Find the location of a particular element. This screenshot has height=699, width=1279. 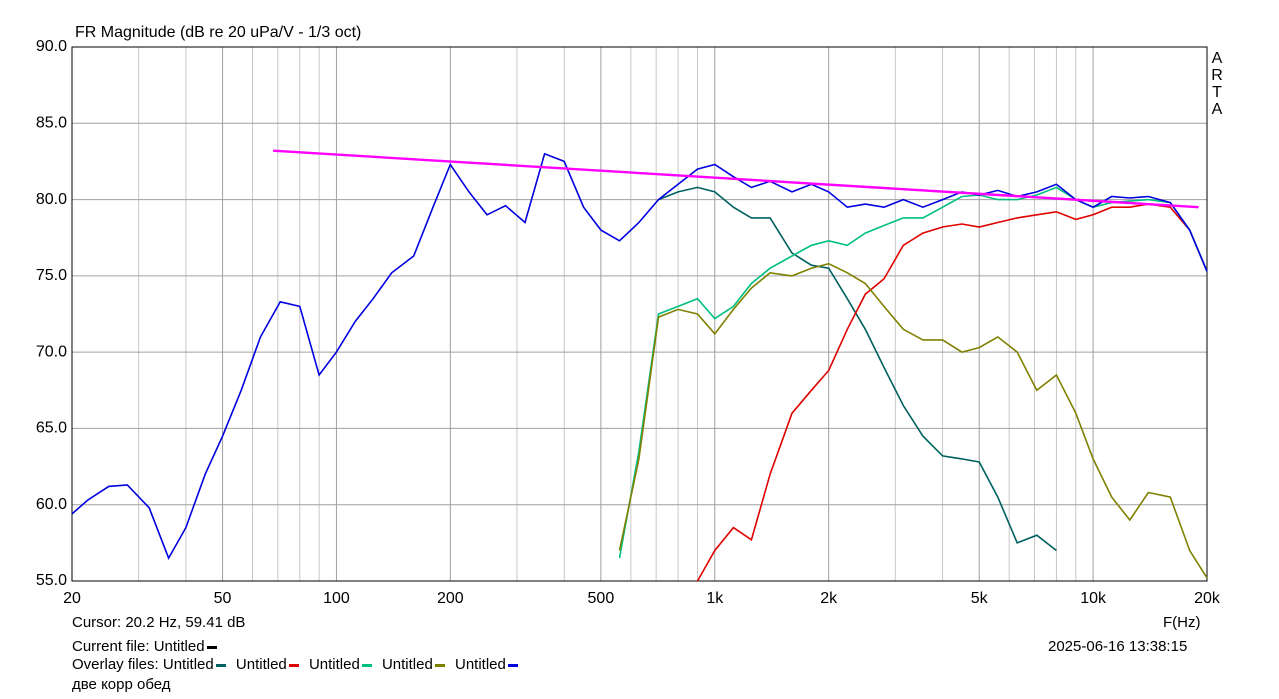

note: две корр обед is located at coordinates (121, 684).